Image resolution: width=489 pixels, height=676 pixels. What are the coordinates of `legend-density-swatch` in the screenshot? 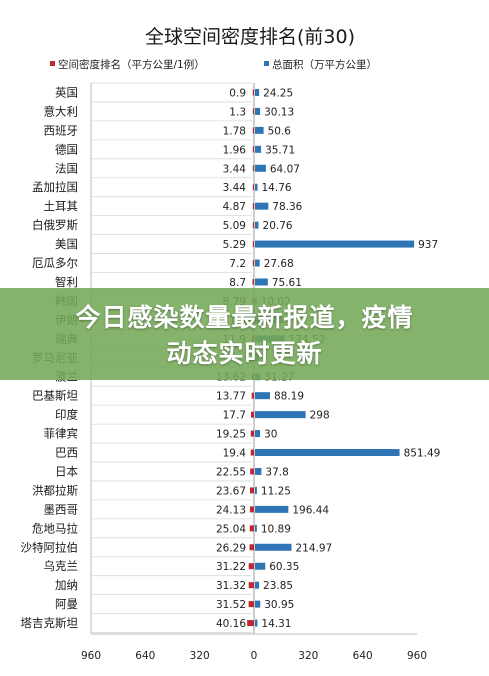 It's located at (52, 63).